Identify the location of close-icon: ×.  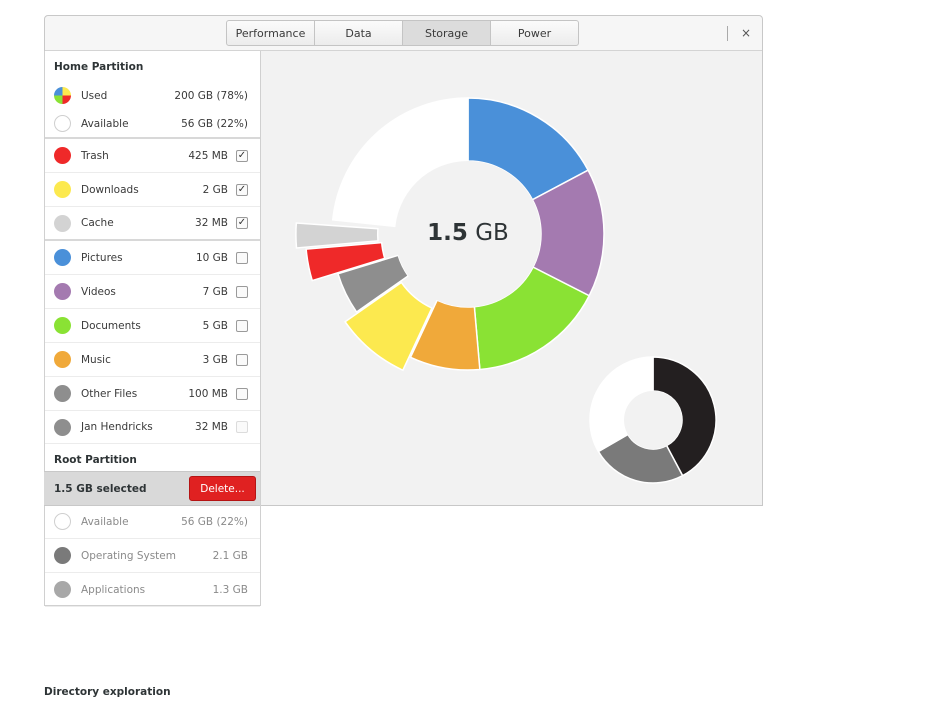
(746, 33).